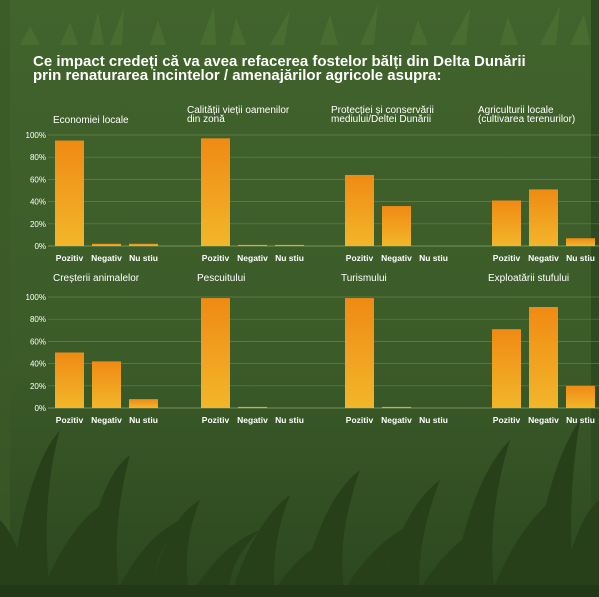 The width and height of the screenshot is (599, 597). Describe the element at coordinates (381, 119) in the screenshot. I see `chart-title: mediului/Deltei Dunării` at that location.